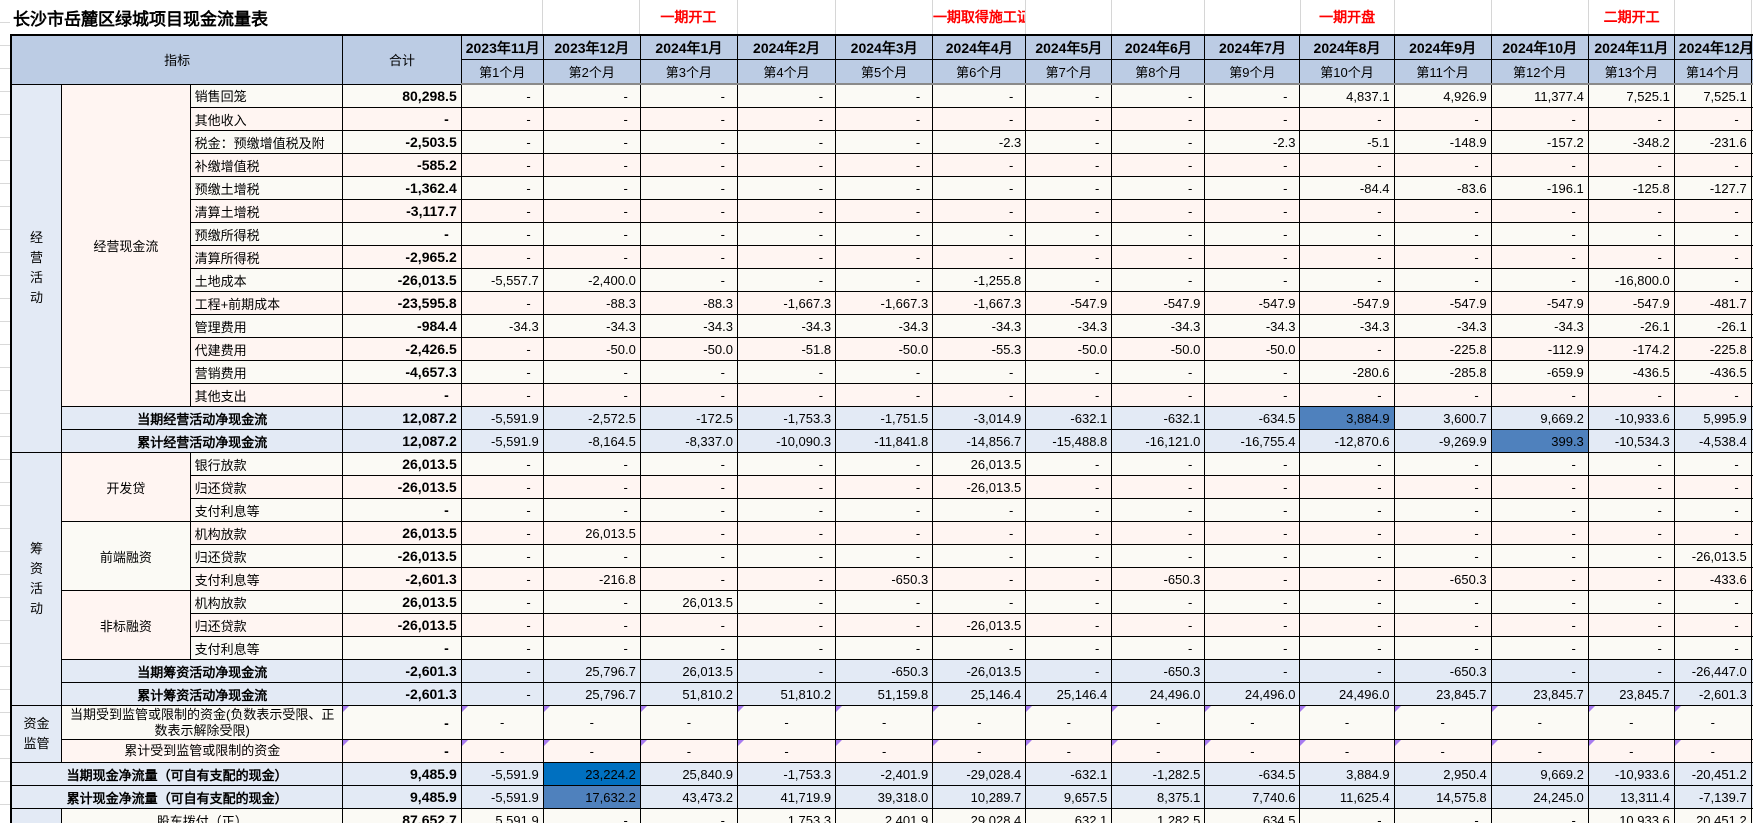 The height and width of the screenshot is (823, 1753). What do you see at coordinates (402, 303) in the screenshot?
I see `total-cell: -23,595.8` at bounding box center [402, 303].